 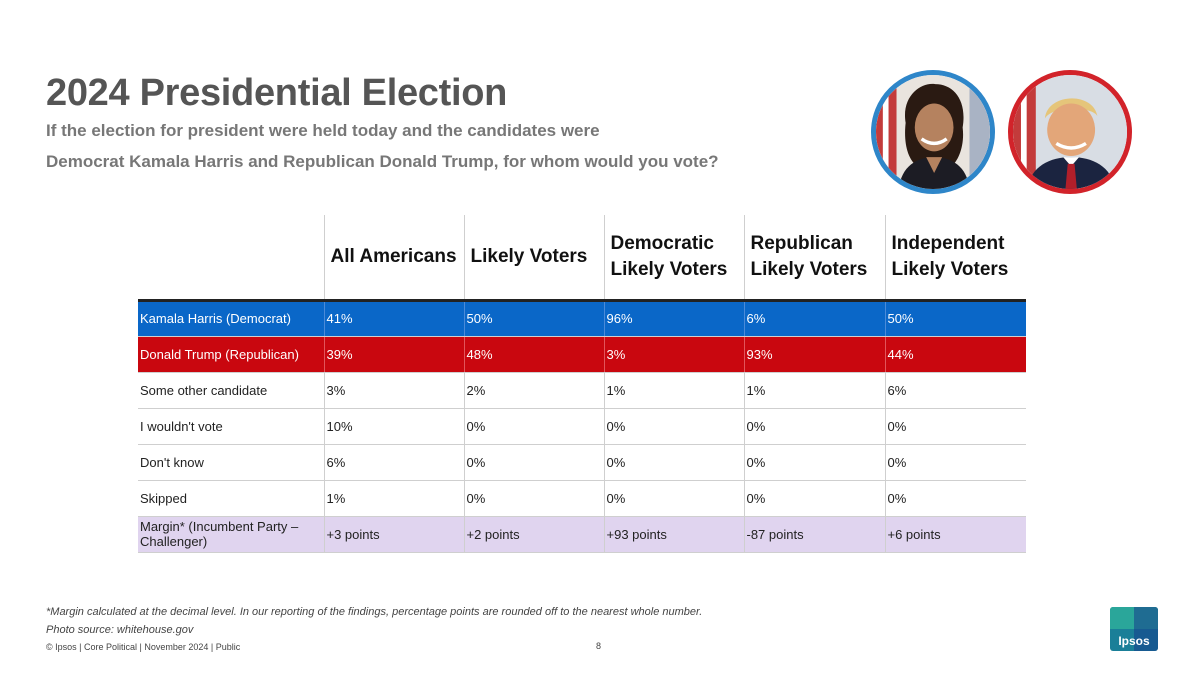 I want to click on table-row-skipped: Skipped 1% 0% 0% 0% 0%, so click(x=582, y=498).